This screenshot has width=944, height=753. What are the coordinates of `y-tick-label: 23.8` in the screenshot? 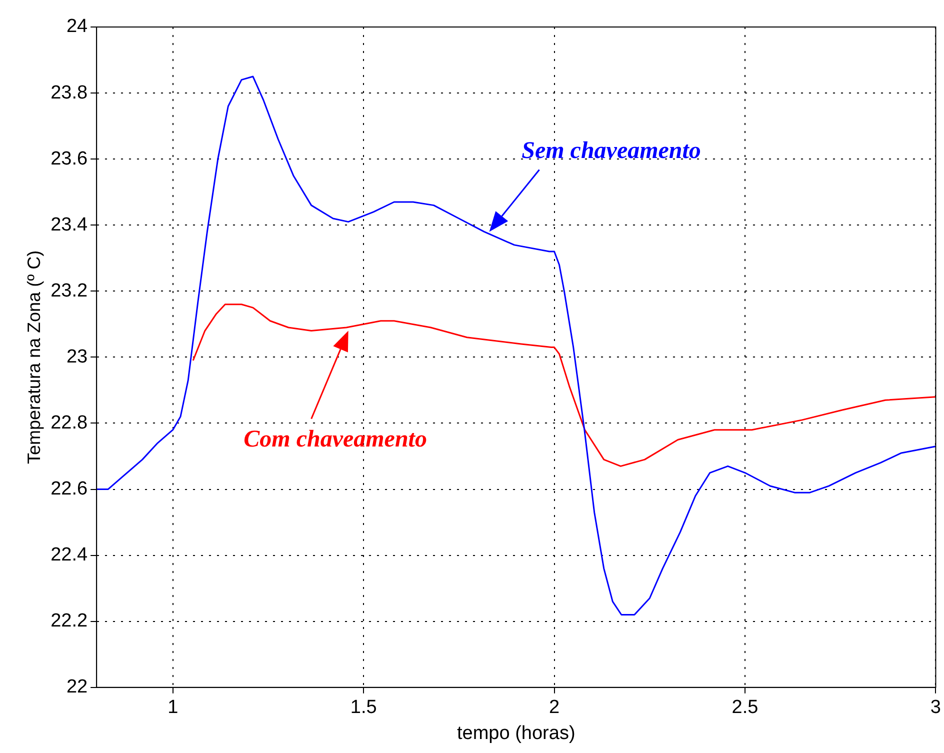 It's located at (69, 93).